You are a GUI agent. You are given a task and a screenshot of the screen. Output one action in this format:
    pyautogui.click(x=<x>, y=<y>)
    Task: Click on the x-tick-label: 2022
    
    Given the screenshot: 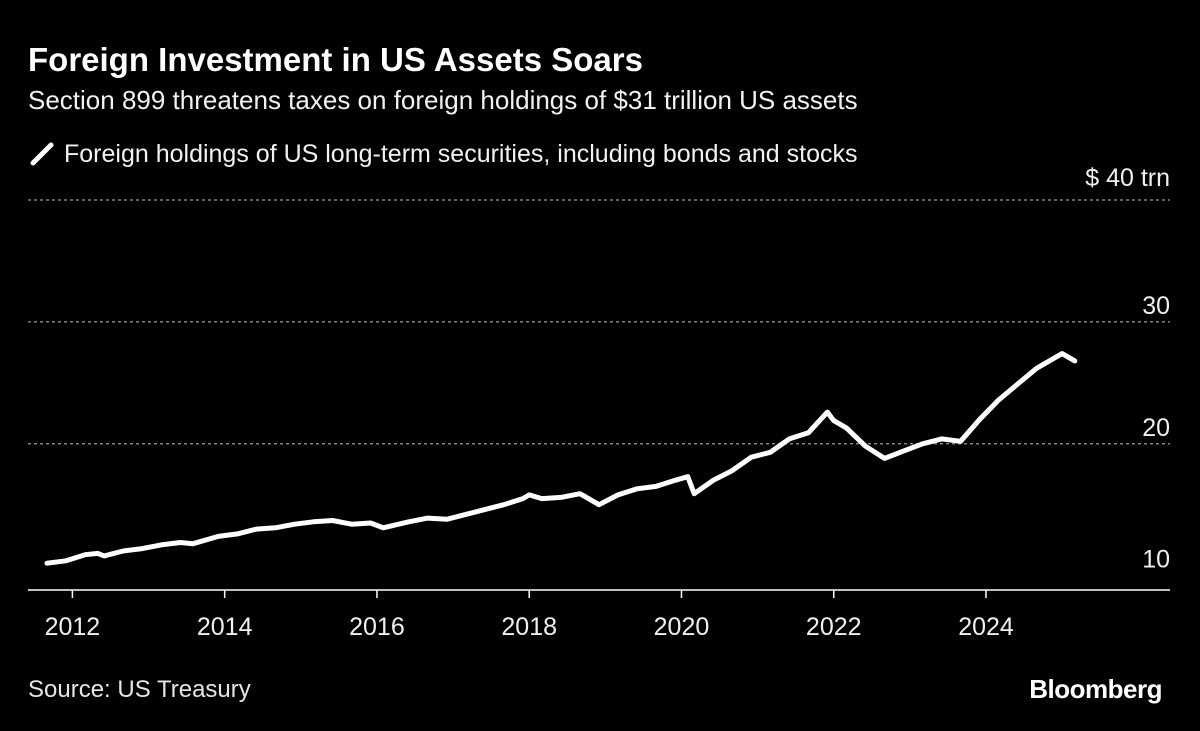 What is the action you would take?
    pyautogui.click(x=834, y=627)
    